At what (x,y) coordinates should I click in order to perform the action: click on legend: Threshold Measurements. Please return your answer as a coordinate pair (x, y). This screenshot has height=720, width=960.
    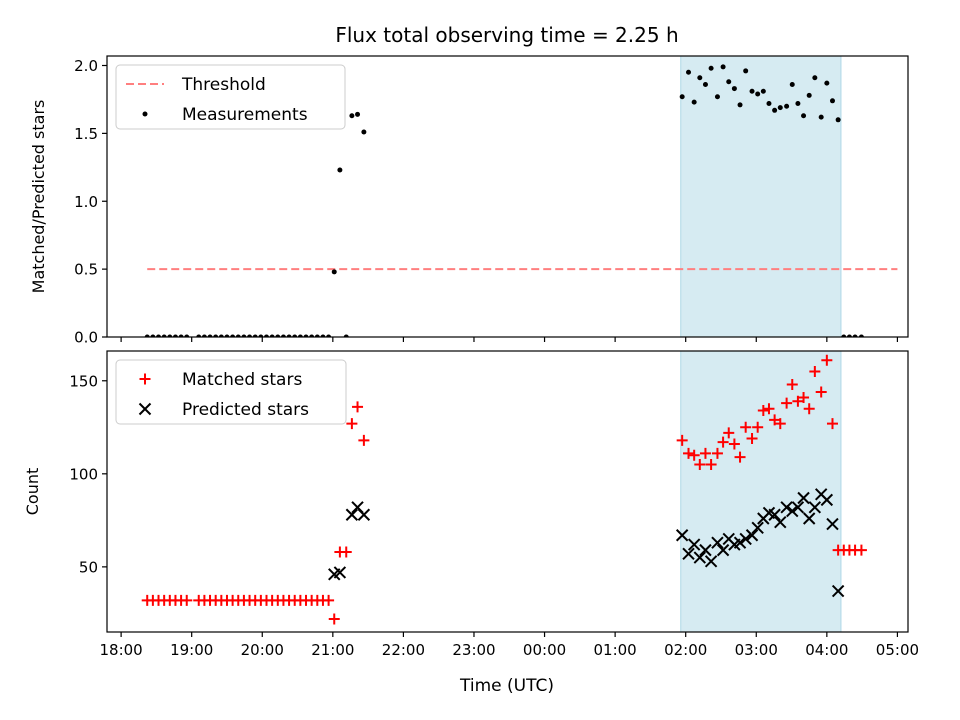
    Looking at the image, I should click on (230, 97).